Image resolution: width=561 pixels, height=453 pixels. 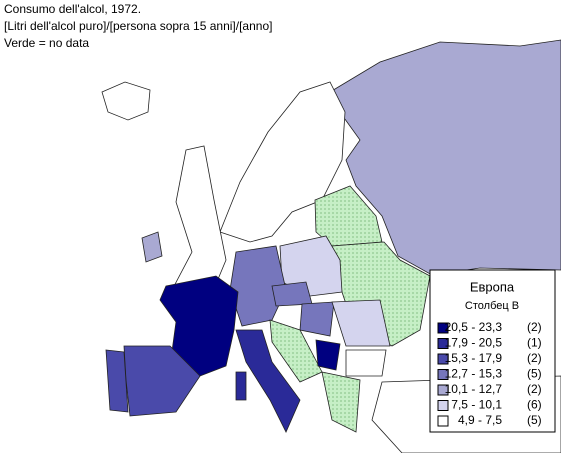 I want to click on legend-count: (1), so click(x=534, y=343).